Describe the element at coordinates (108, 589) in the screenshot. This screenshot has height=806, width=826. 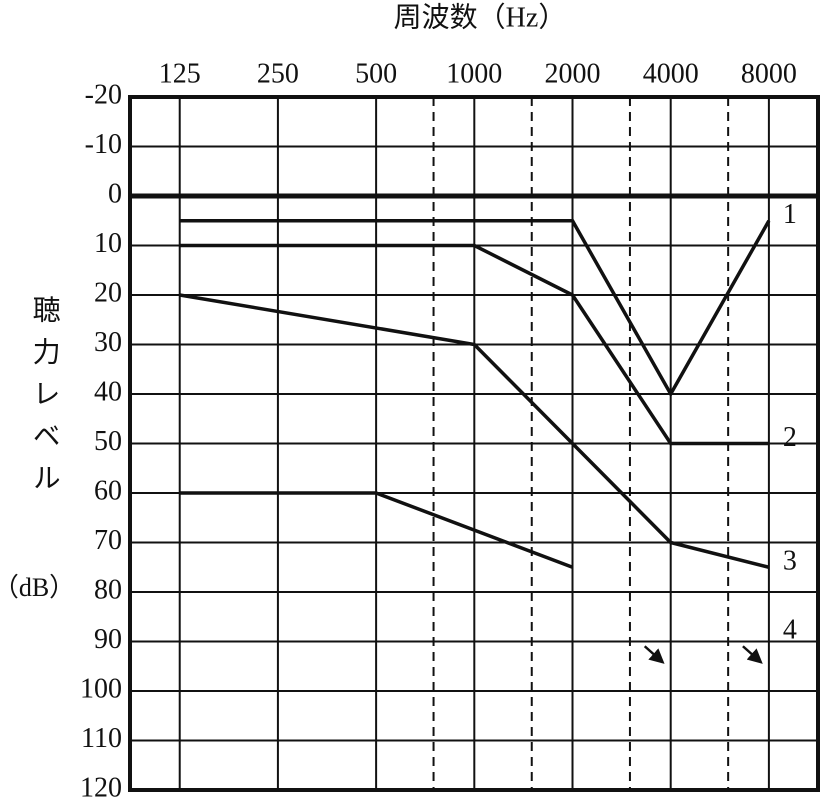
I see `y-tick-label: 80` at that location.